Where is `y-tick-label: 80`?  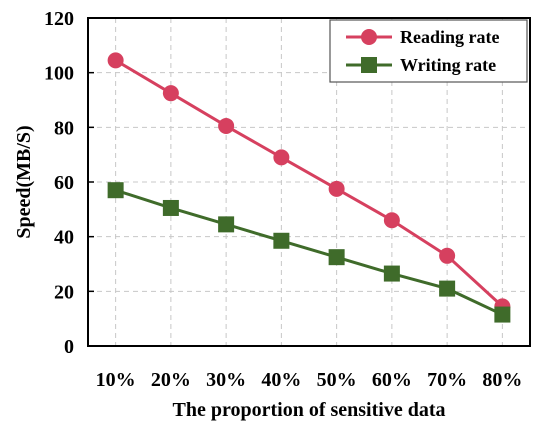 y-tick-label: 80 is located at coordinates (64, 128).